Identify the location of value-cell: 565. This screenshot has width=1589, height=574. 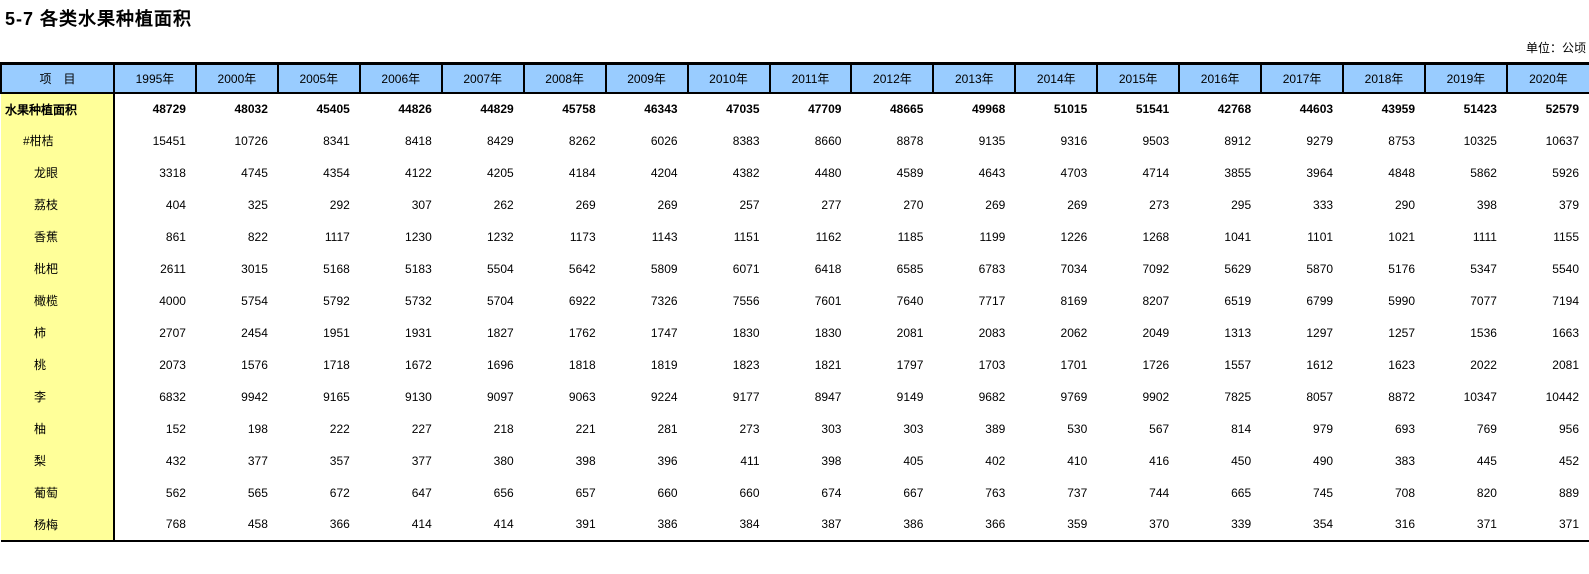
(236, 492).